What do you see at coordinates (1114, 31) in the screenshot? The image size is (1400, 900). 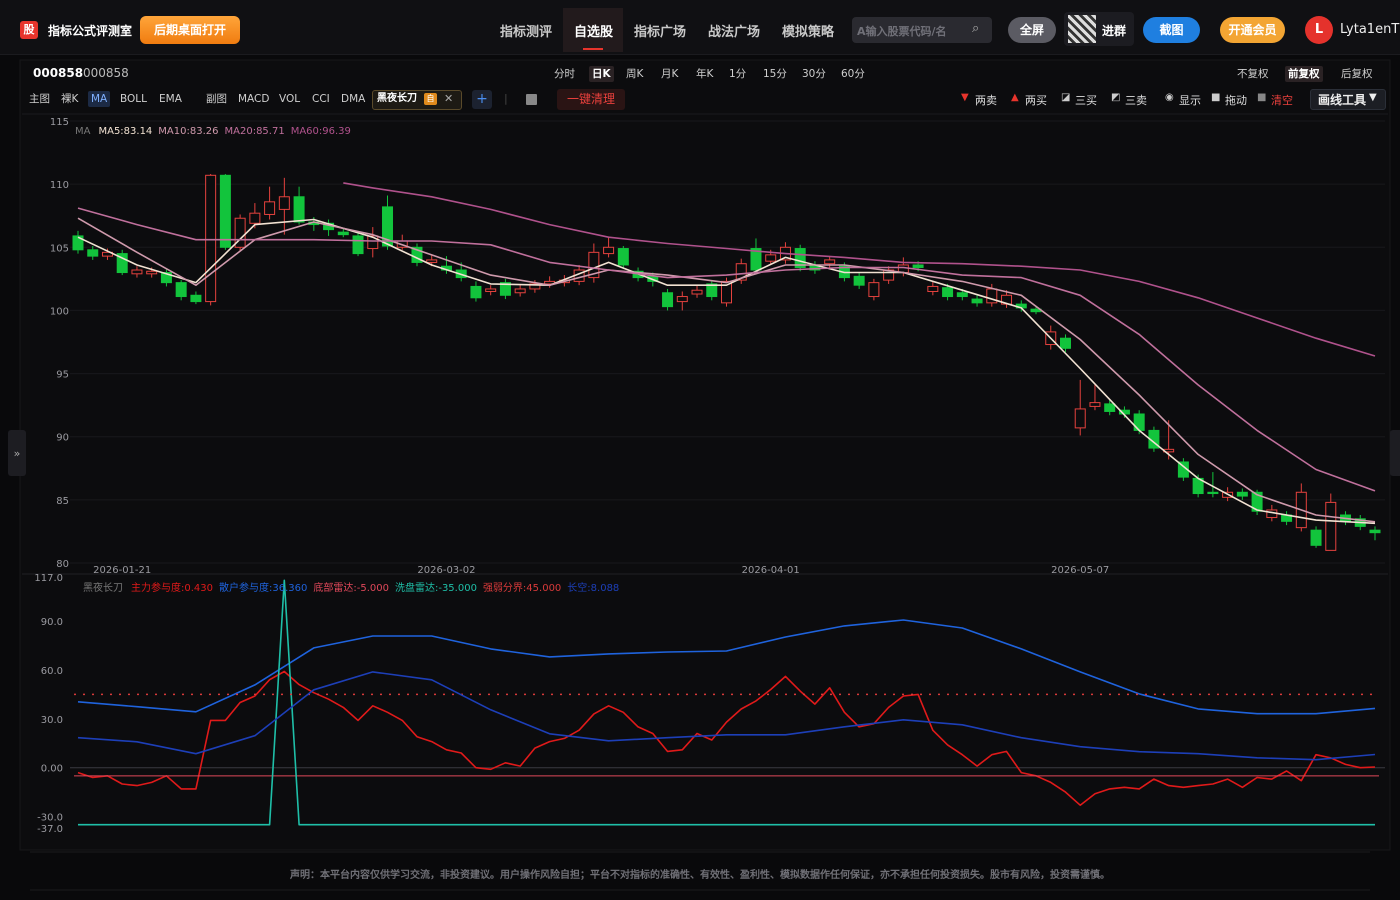 I see `join-group: 进群` at bounding box center [1114, 31].